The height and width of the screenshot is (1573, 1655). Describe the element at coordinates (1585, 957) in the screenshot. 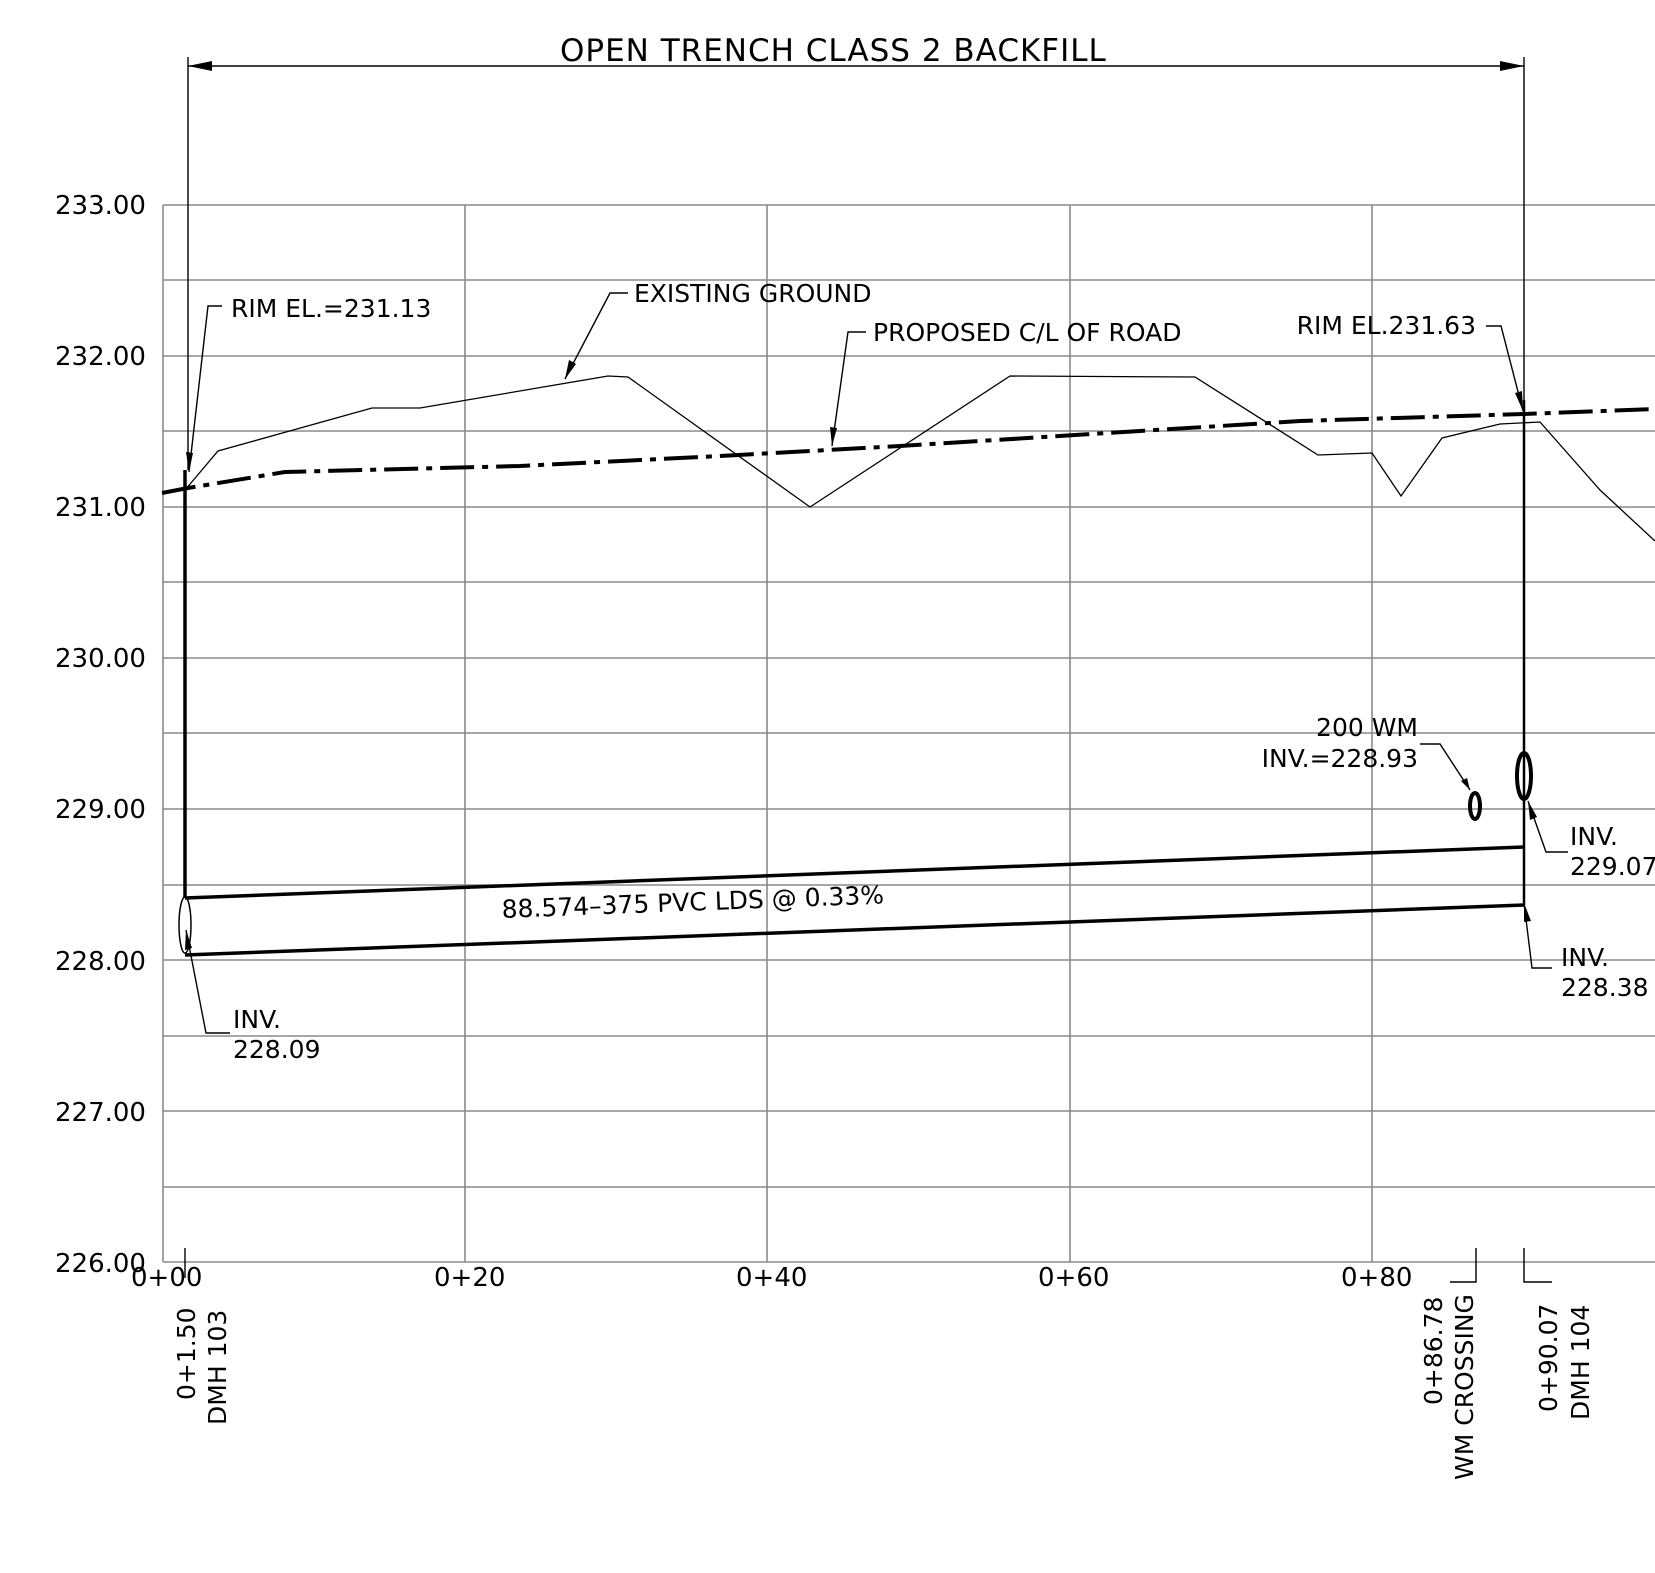

I see `inv-104-in-word: INV.` at that location.